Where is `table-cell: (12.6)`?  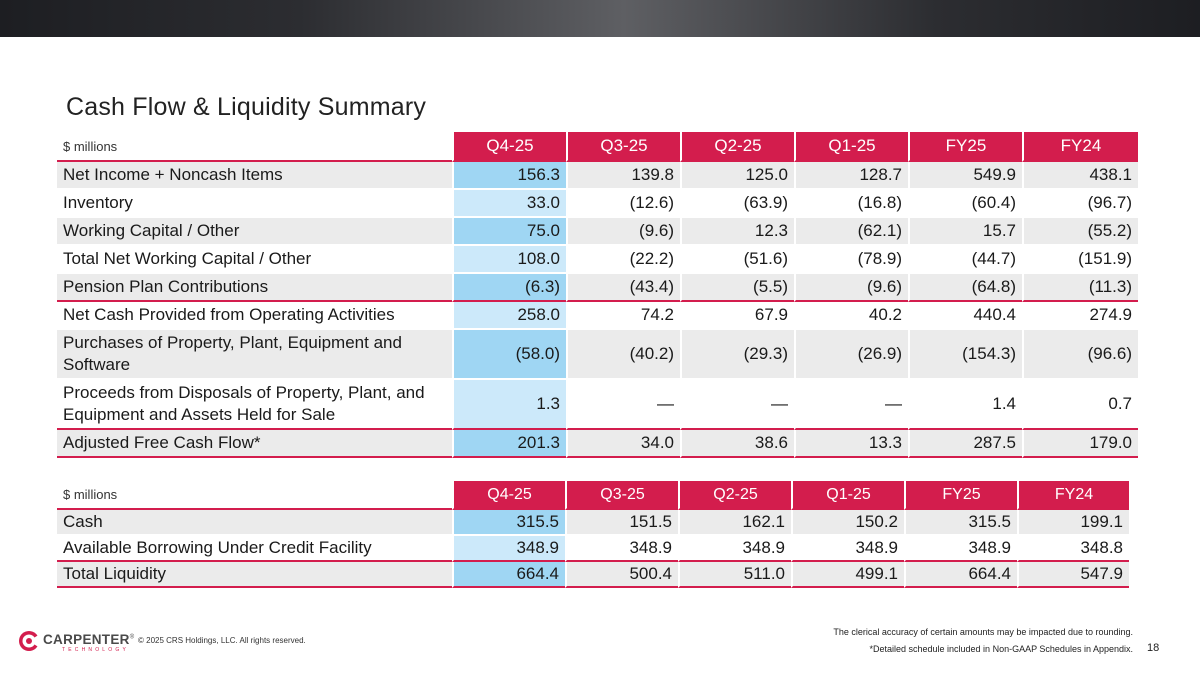
table-cell: (12.6) is located at coordinates (623, 204).